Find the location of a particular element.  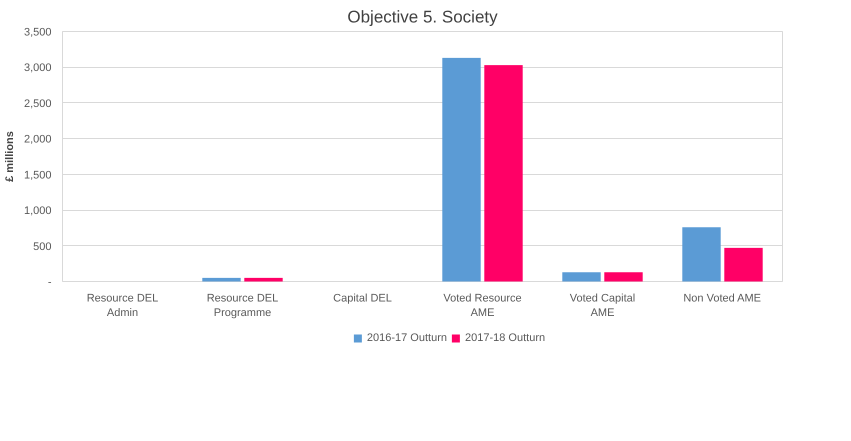

y-tick-label: 3,000 is located at coordinates (38, 68).